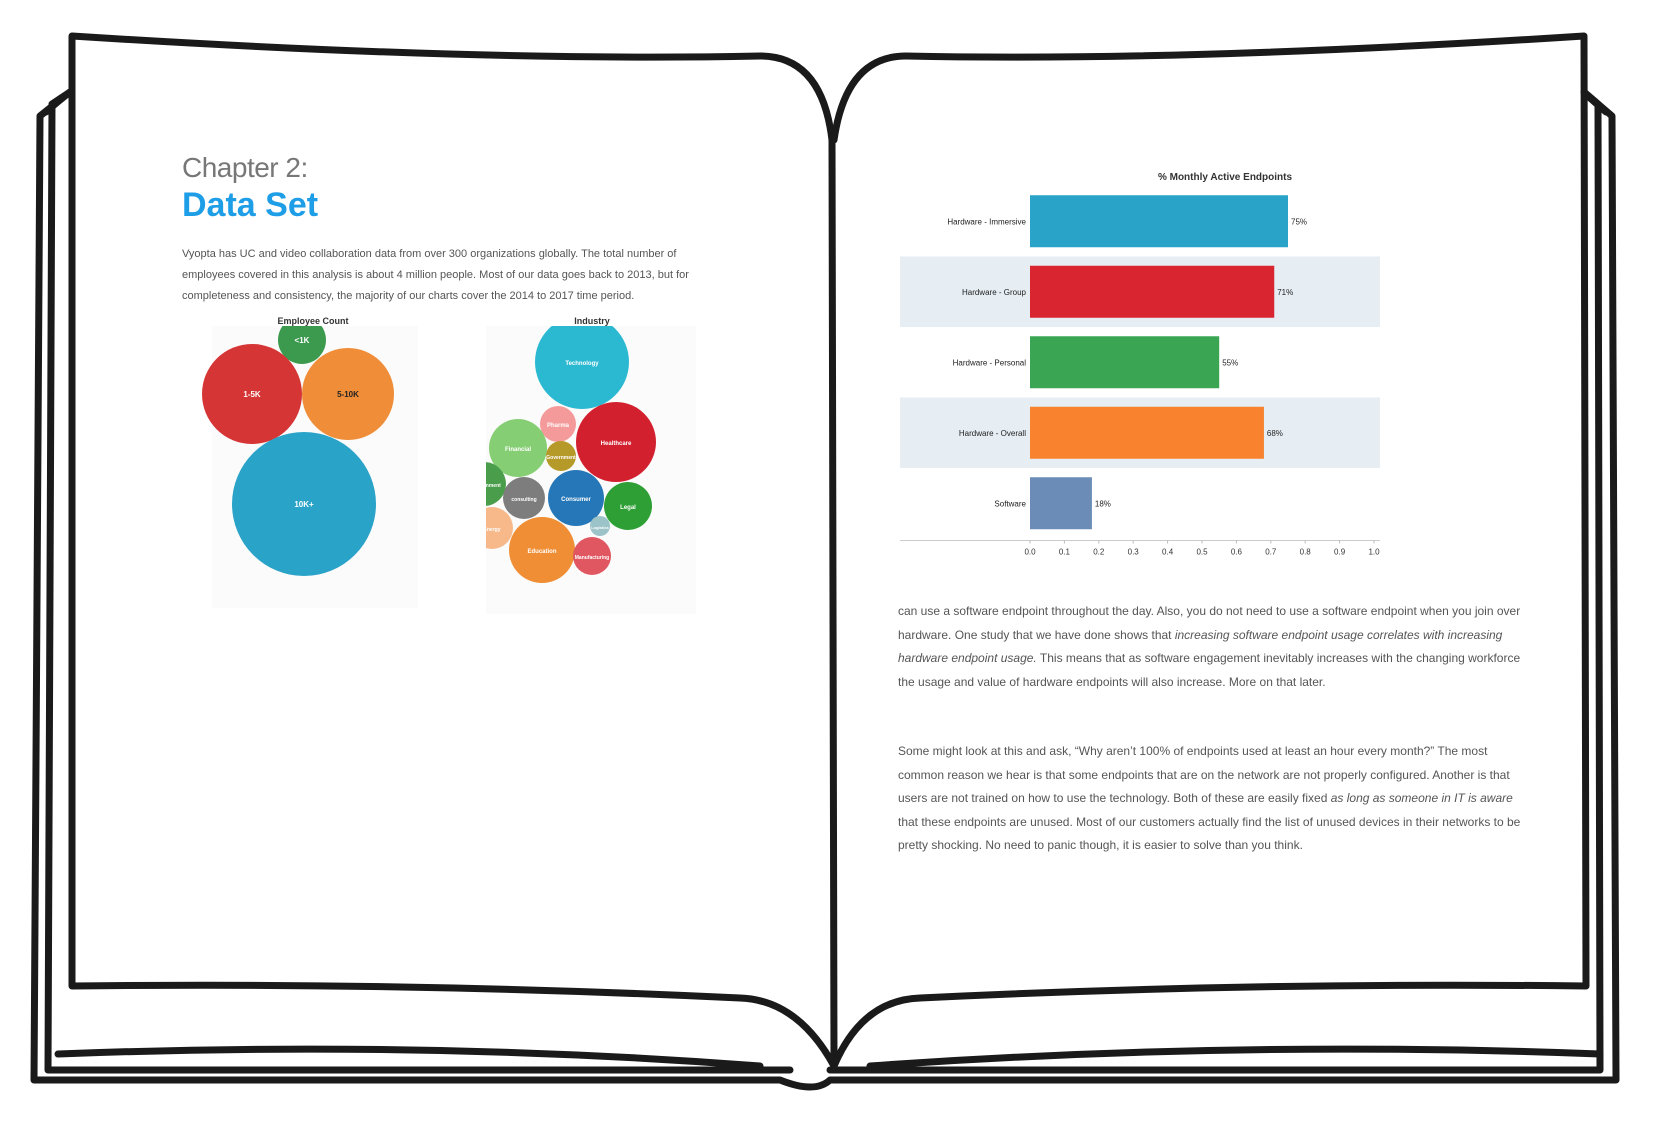 Image resolution: width=1658 pixels, height=1122 pixels. I want to click on employee-label-5-10k: 5-10K, so click(348, 394).